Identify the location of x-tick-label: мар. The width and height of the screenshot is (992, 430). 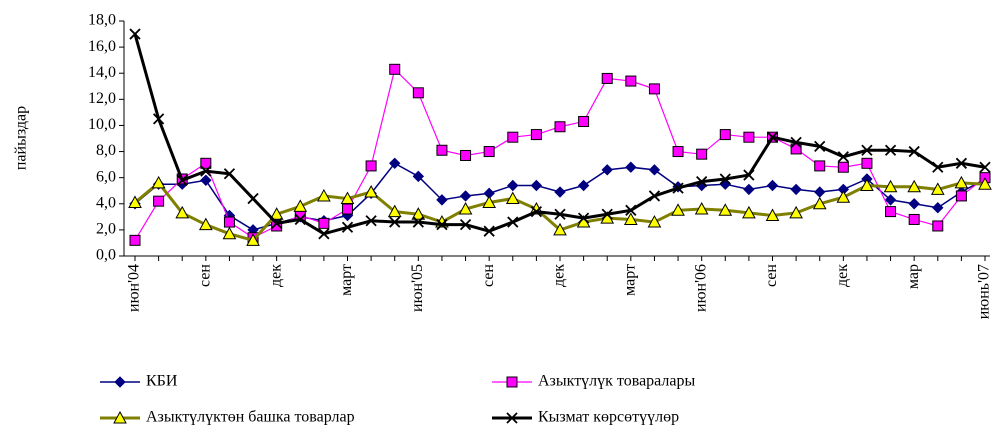
(913, 276).